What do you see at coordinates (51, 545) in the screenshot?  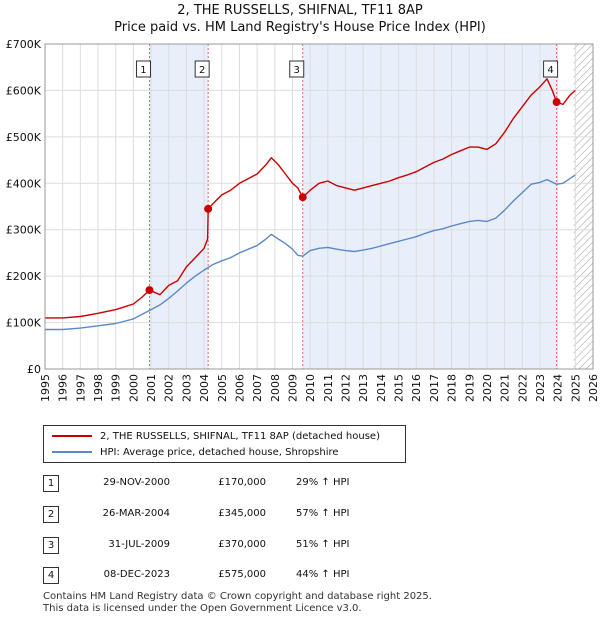 I see `transaction-badge: 3` at bounding box center [51, 545].